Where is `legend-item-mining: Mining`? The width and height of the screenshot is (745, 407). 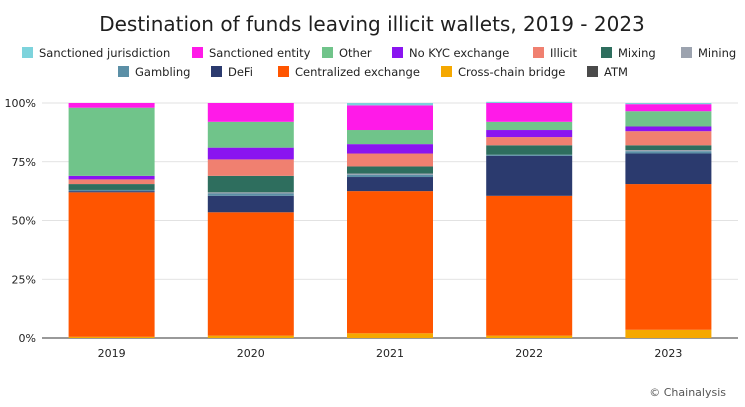
legend-item-mining: Mining is located at coordinates (708, 53).